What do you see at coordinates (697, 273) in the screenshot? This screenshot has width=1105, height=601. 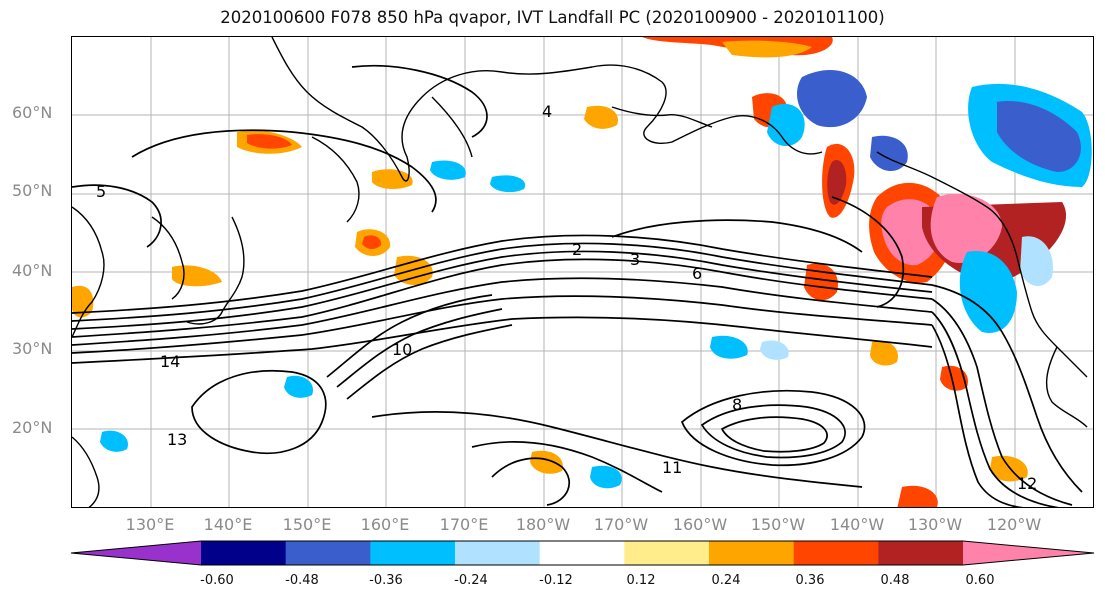 I see `contour-label: 6` at bounding box center [697, 273].